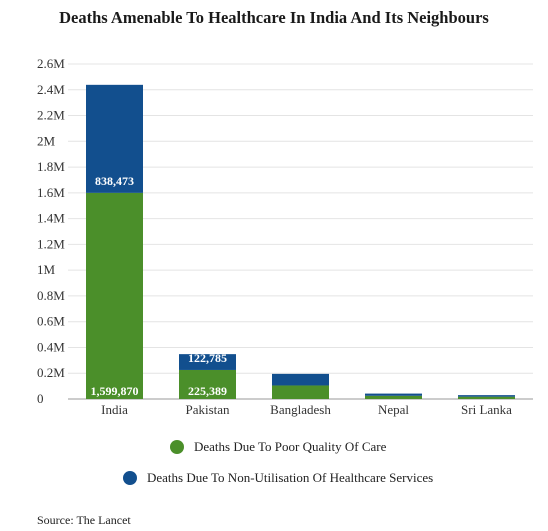 The image size is (548, 531). What do you see at coordinates (46, 269) in the screenshot?
I see `y-tick-label: 1M` at bounding box center [46, 269].